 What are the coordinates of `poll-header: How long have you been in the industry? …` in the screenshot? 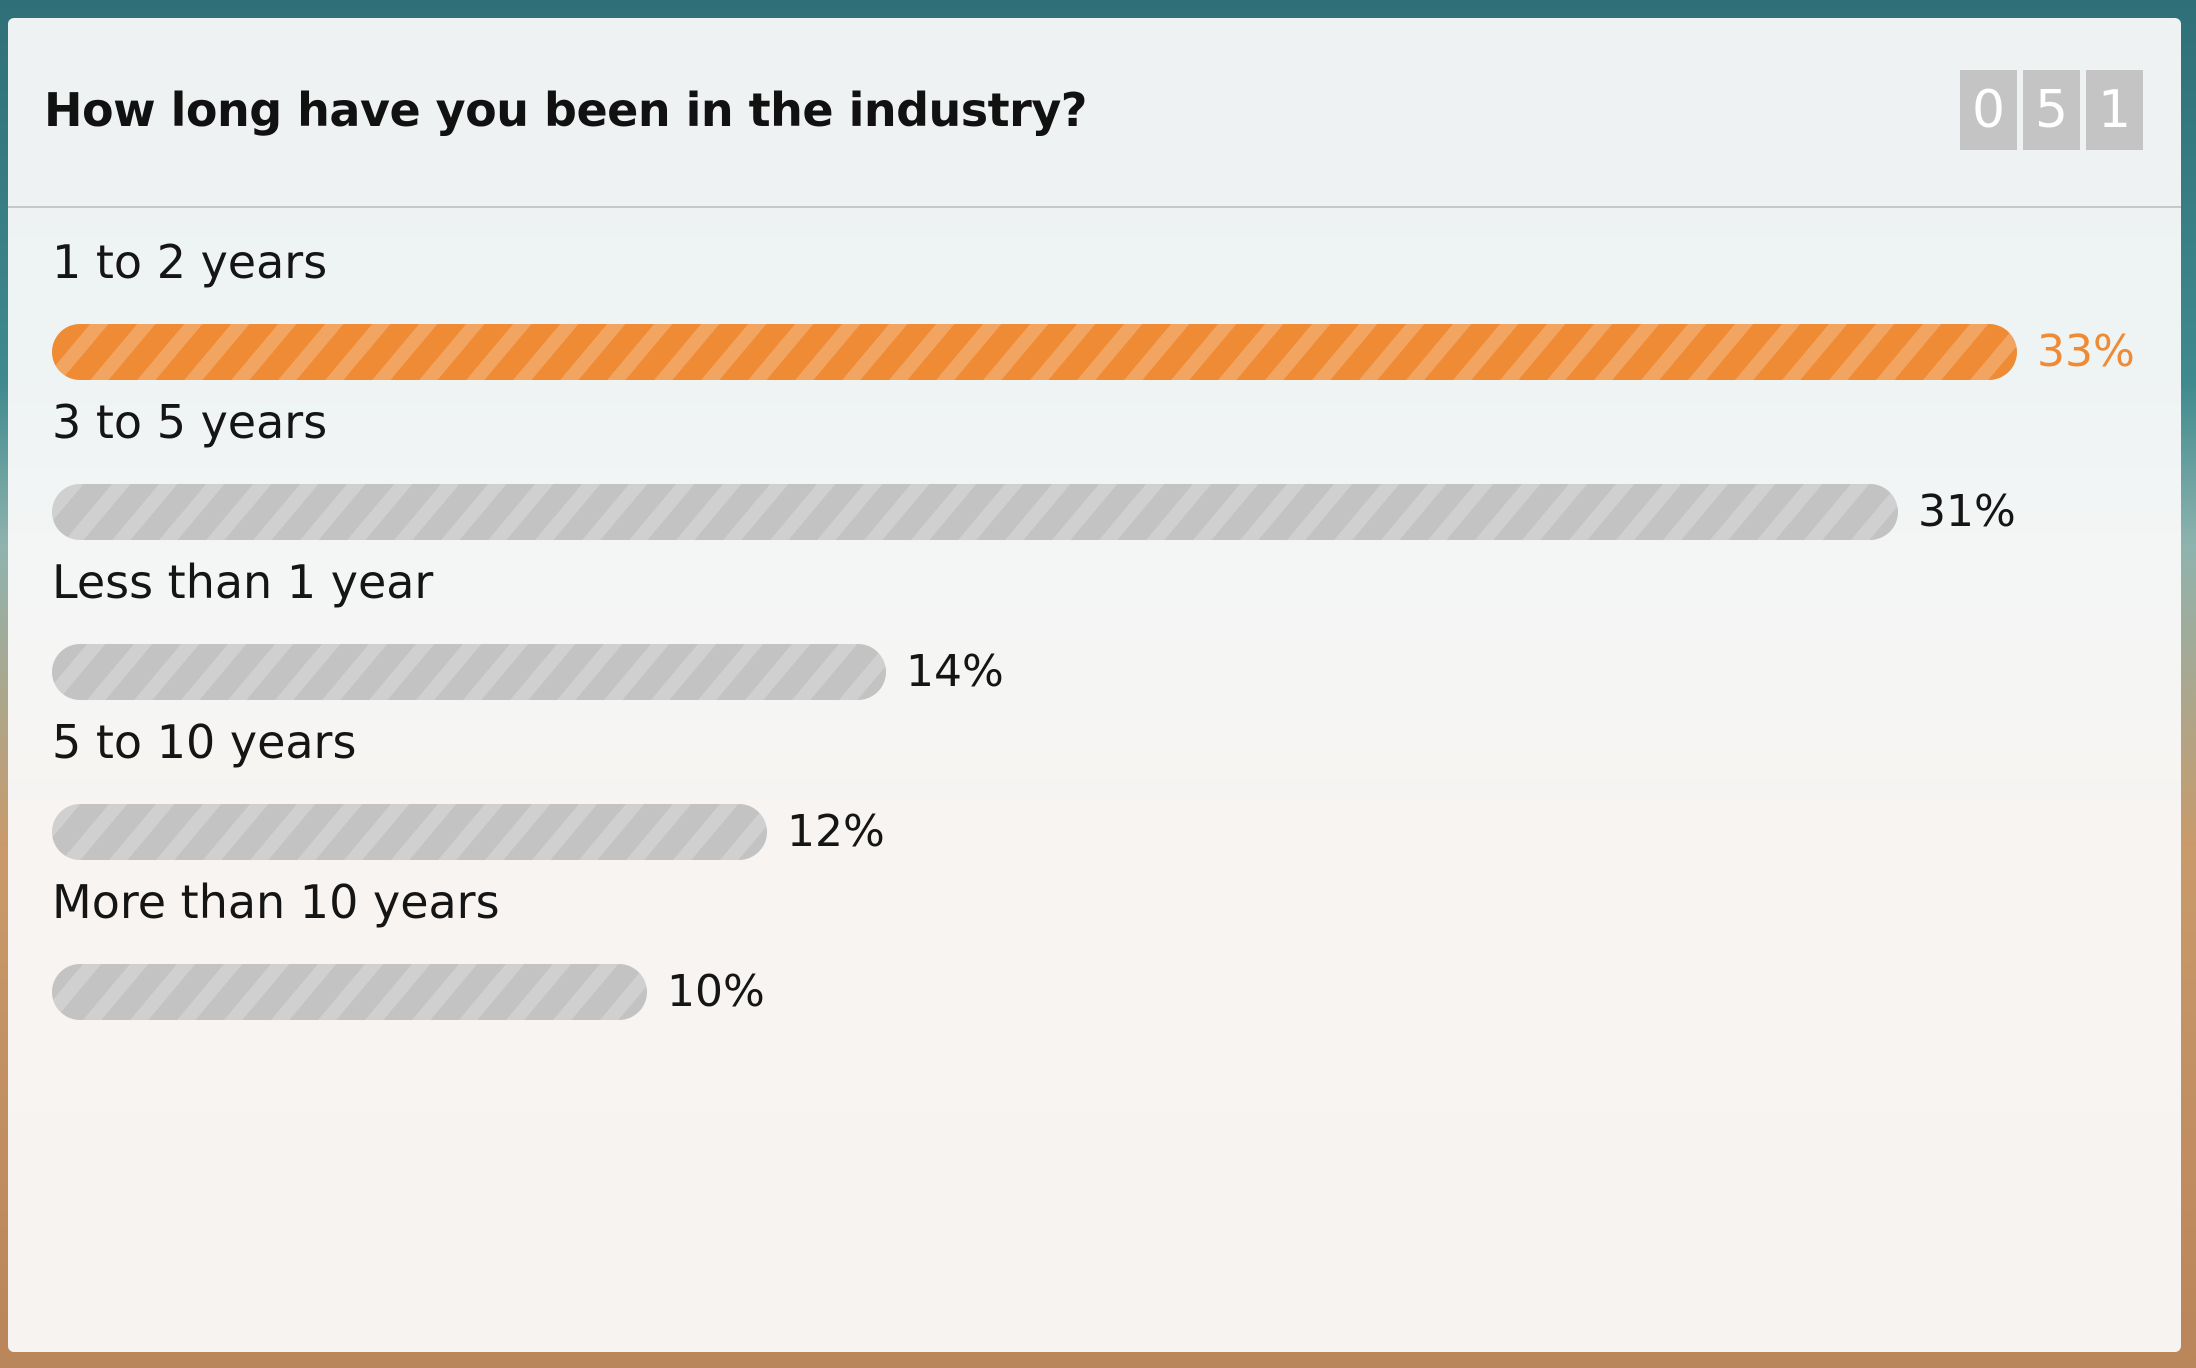 It's located at (1094, 113).